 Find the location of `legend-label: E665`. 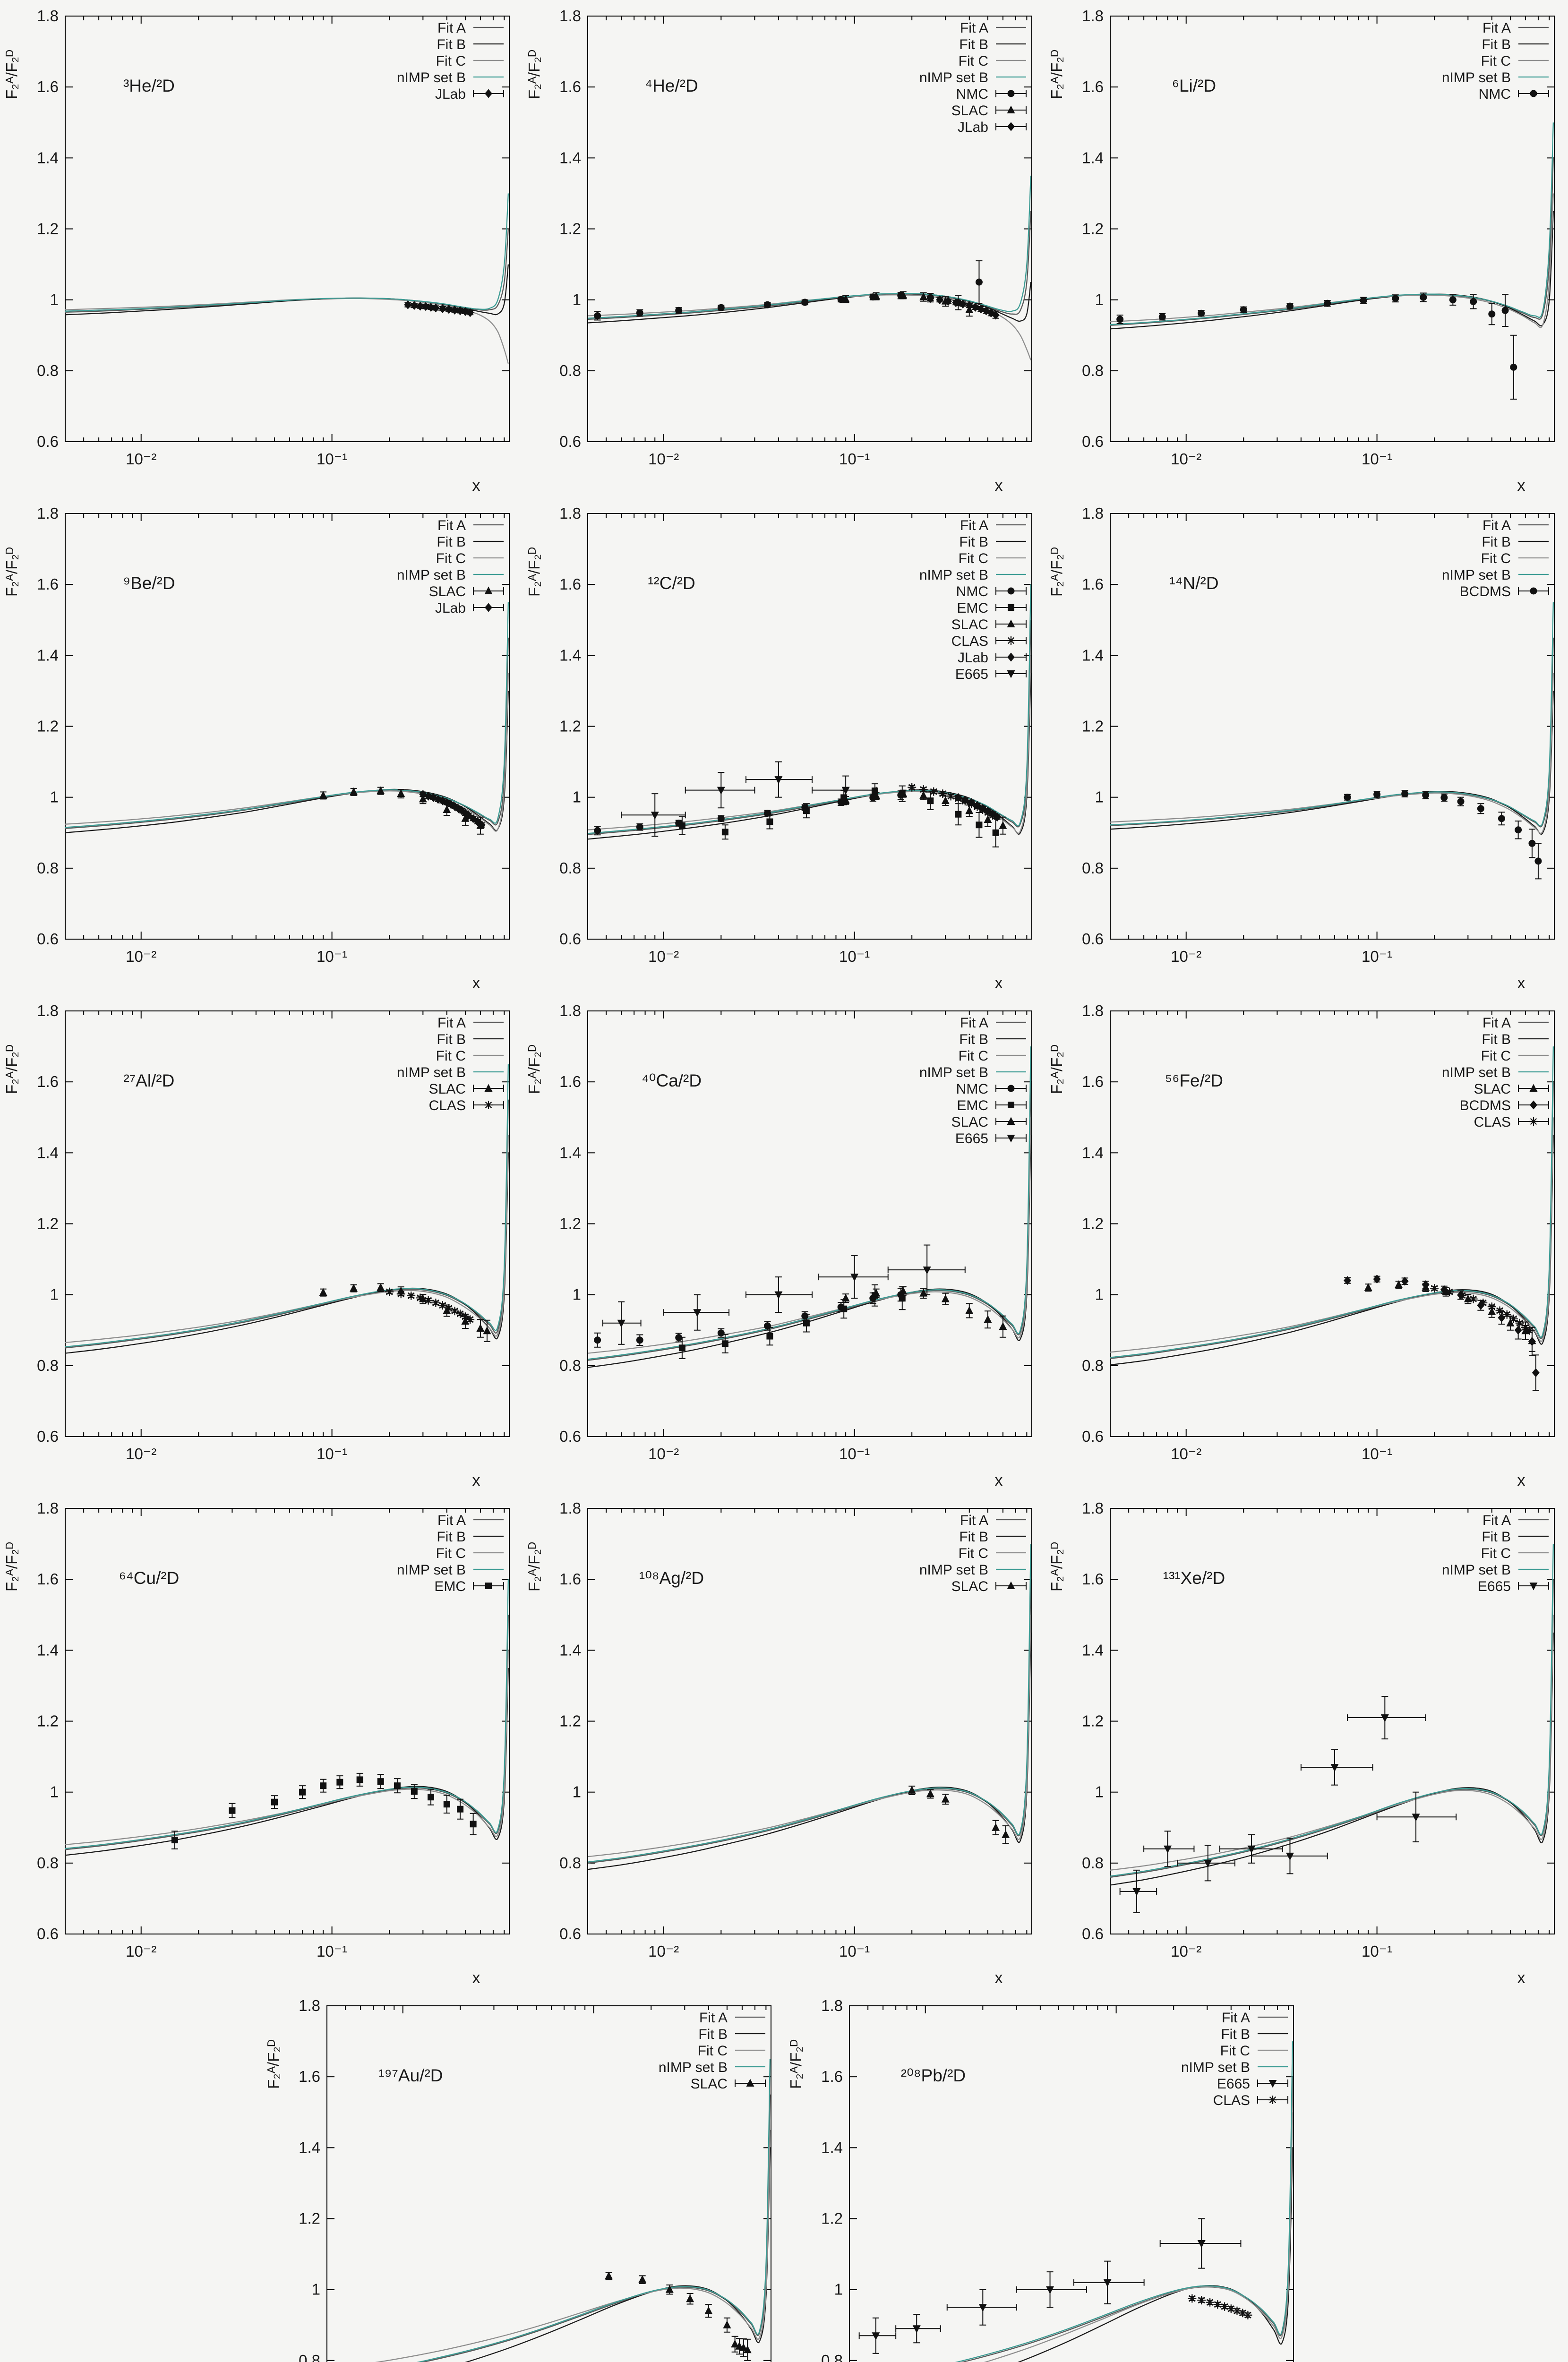

legend-label: E665 is located at coordinates (1494, 1587).